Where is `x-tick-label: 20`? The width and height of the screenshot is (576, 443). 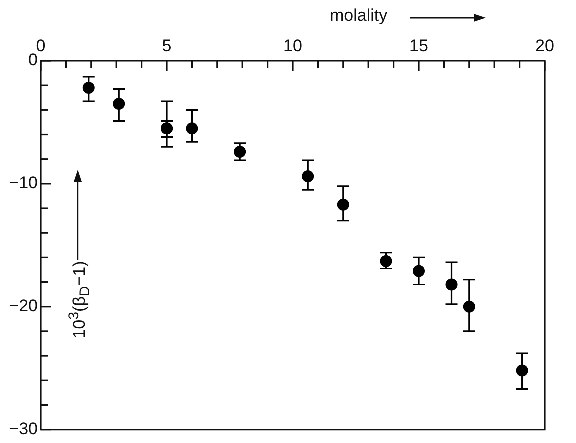
x-tick-label: 20 is located at coordinates (545, 46).